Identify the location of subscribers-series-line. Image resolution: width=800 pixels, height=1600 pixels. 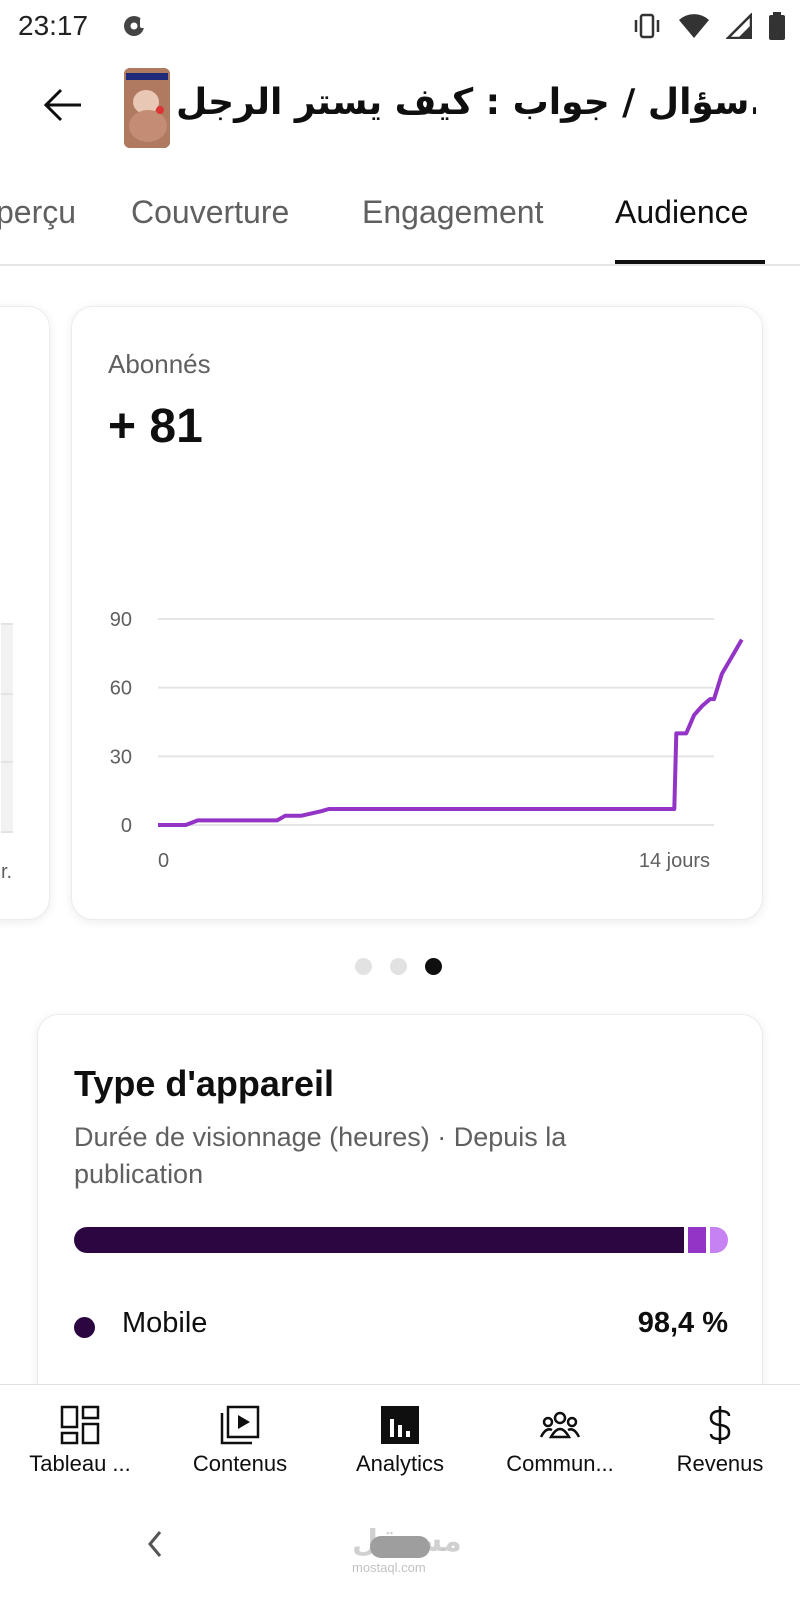
(451, 732).